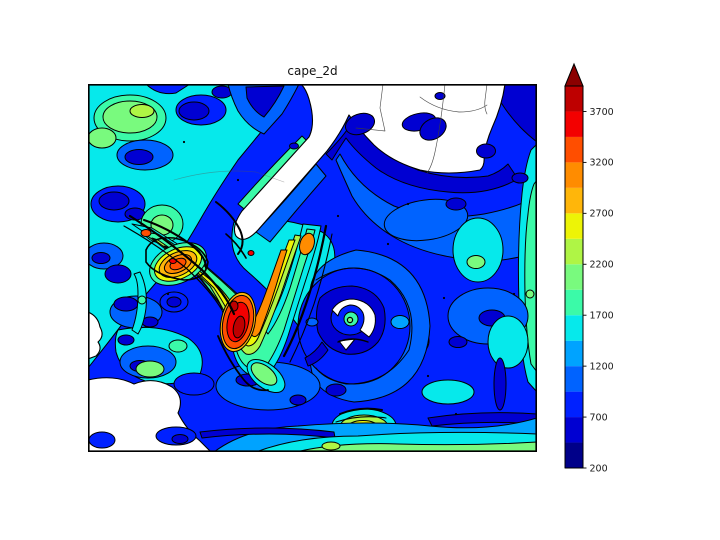 Image resolution: width=720 pixels, height=540 pixels. Describe the element at coordinates (574, 74) in the screenshot. I see `colorbar-extend-arrow` at that location.